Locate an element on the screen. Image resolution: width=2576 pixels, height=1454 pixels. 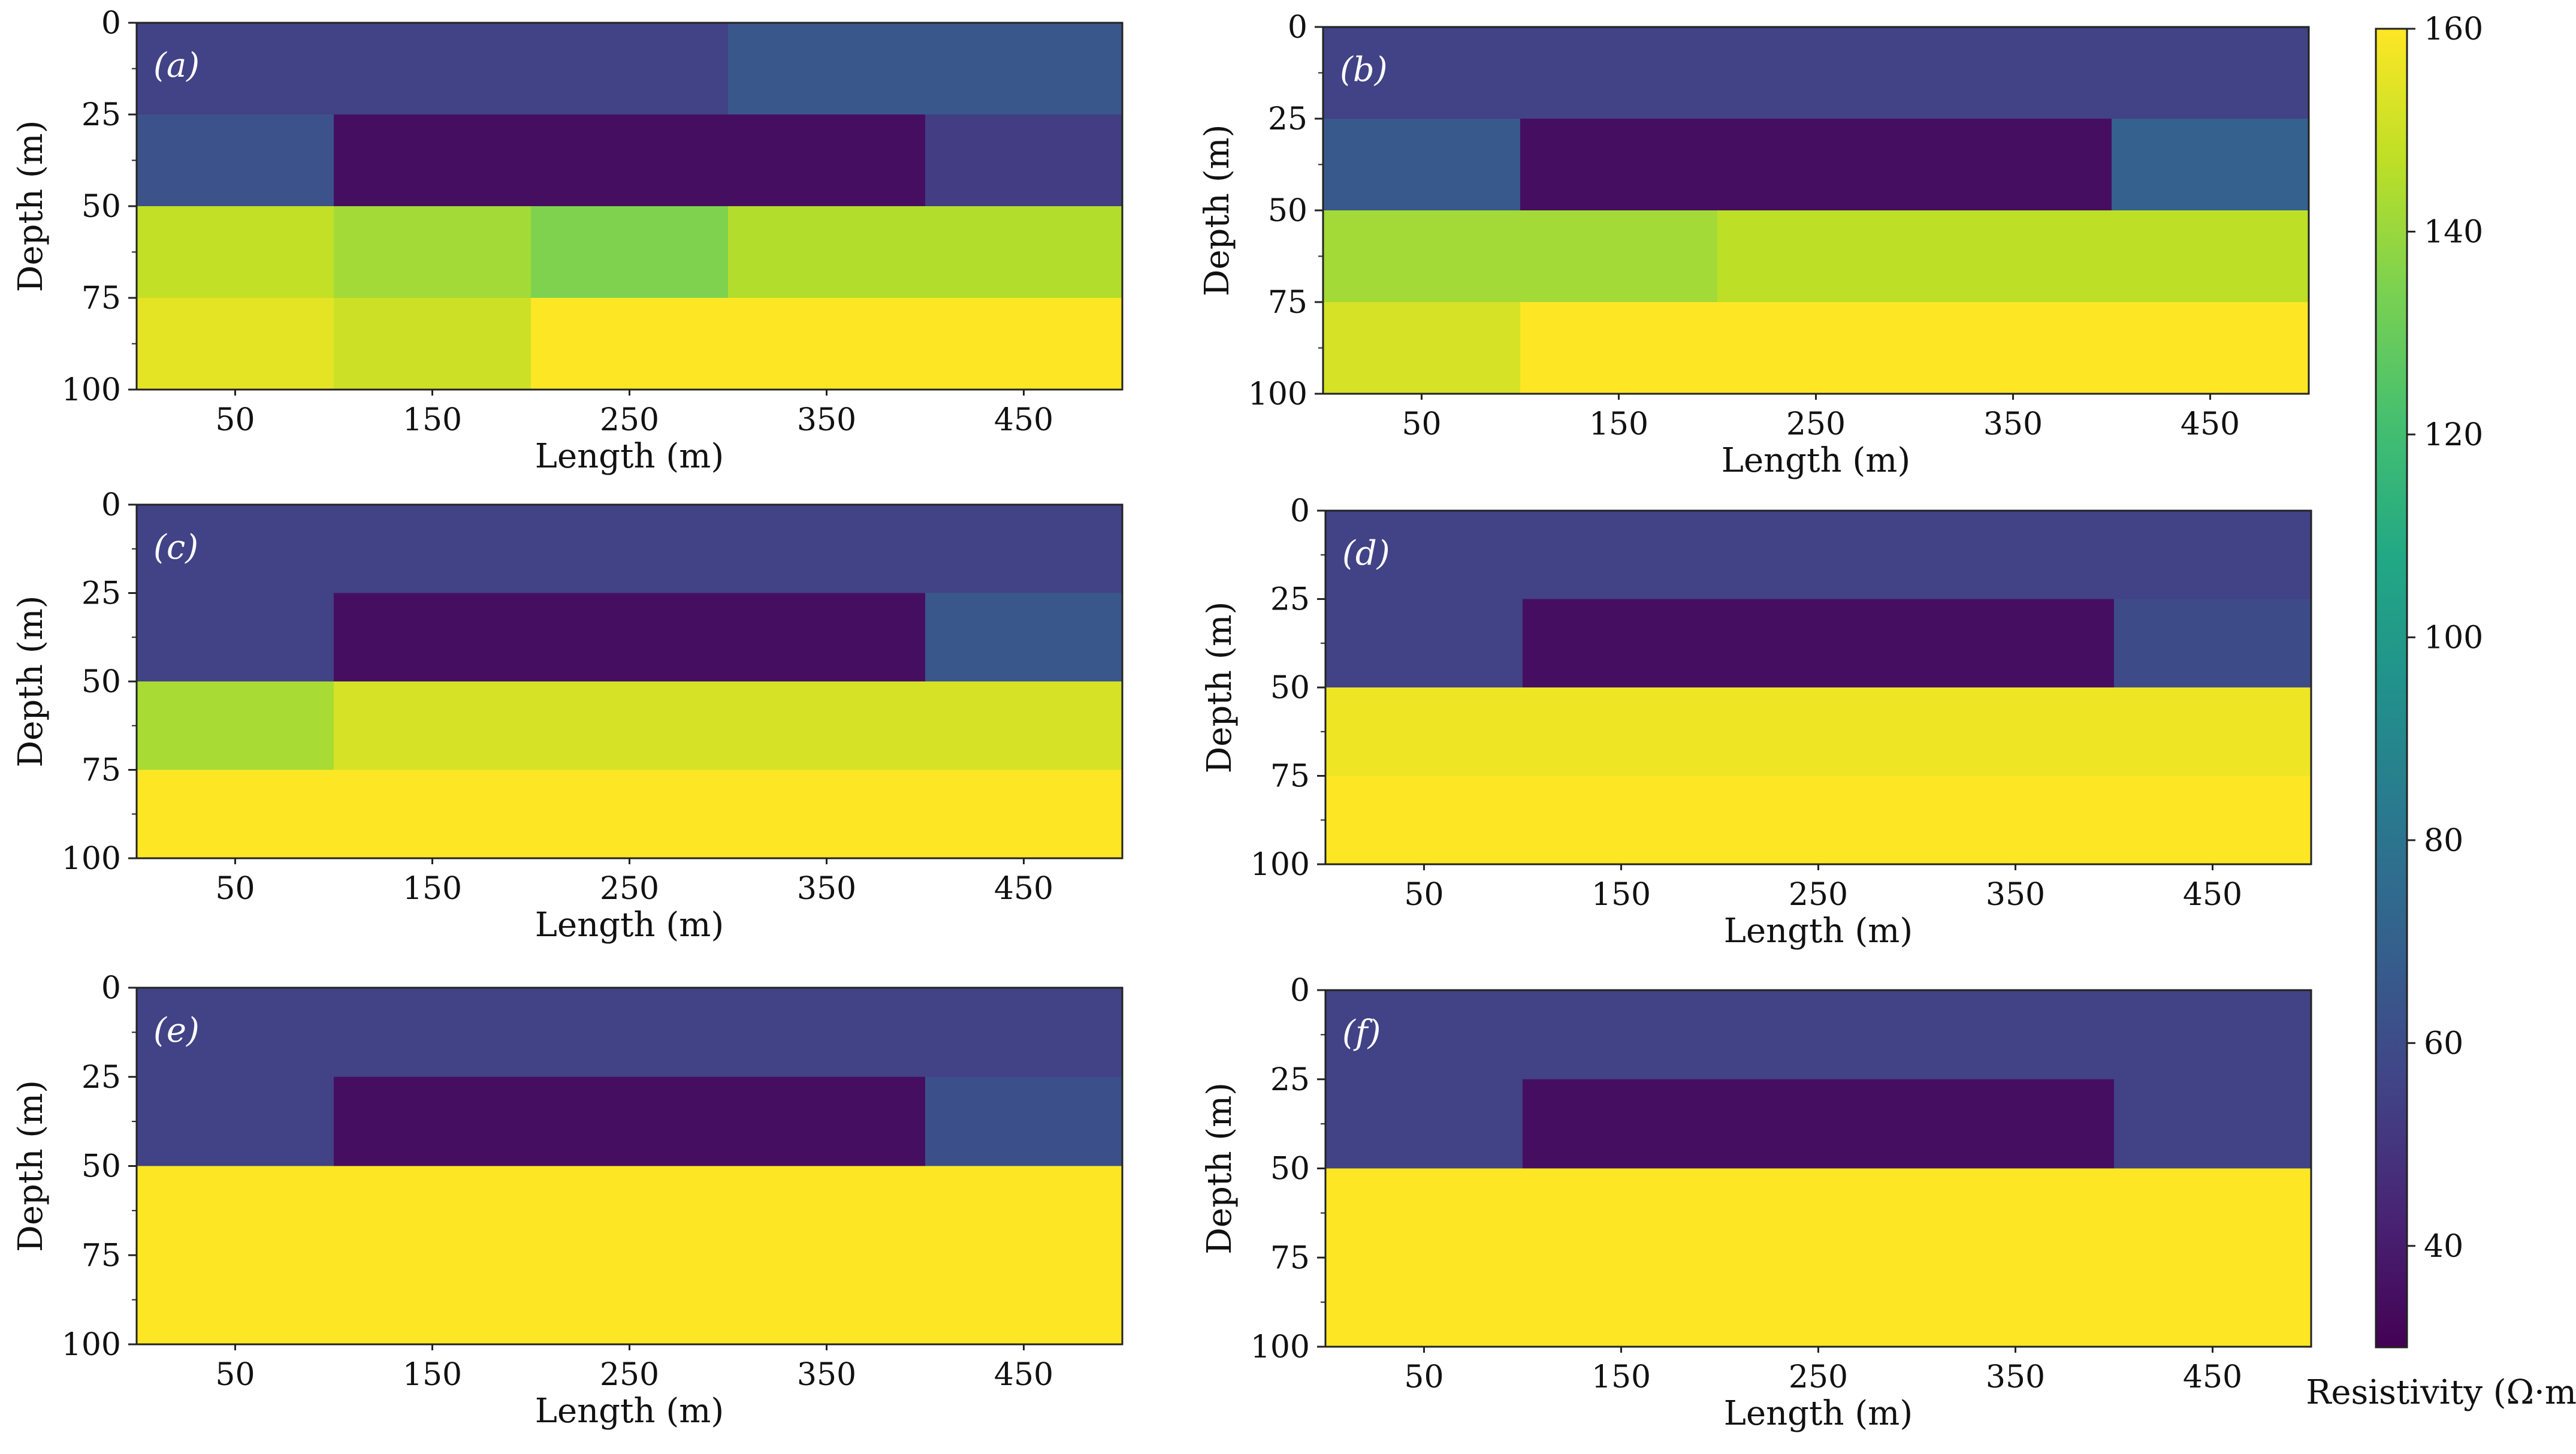
y-tick-label: 25 is located at coordinates (101, 594).